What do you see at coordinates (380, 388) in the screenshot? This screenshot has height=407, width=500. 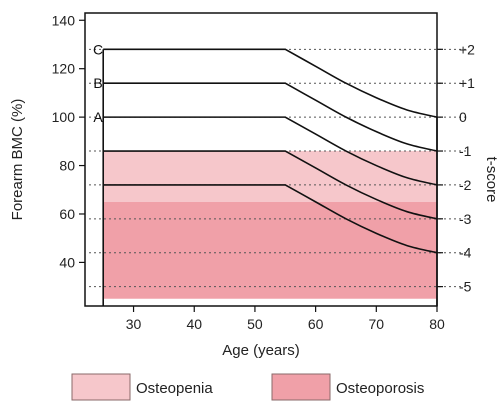 I see `legend-label-osteoporosis: Osteoporosis` at bounding box center [380, 388].